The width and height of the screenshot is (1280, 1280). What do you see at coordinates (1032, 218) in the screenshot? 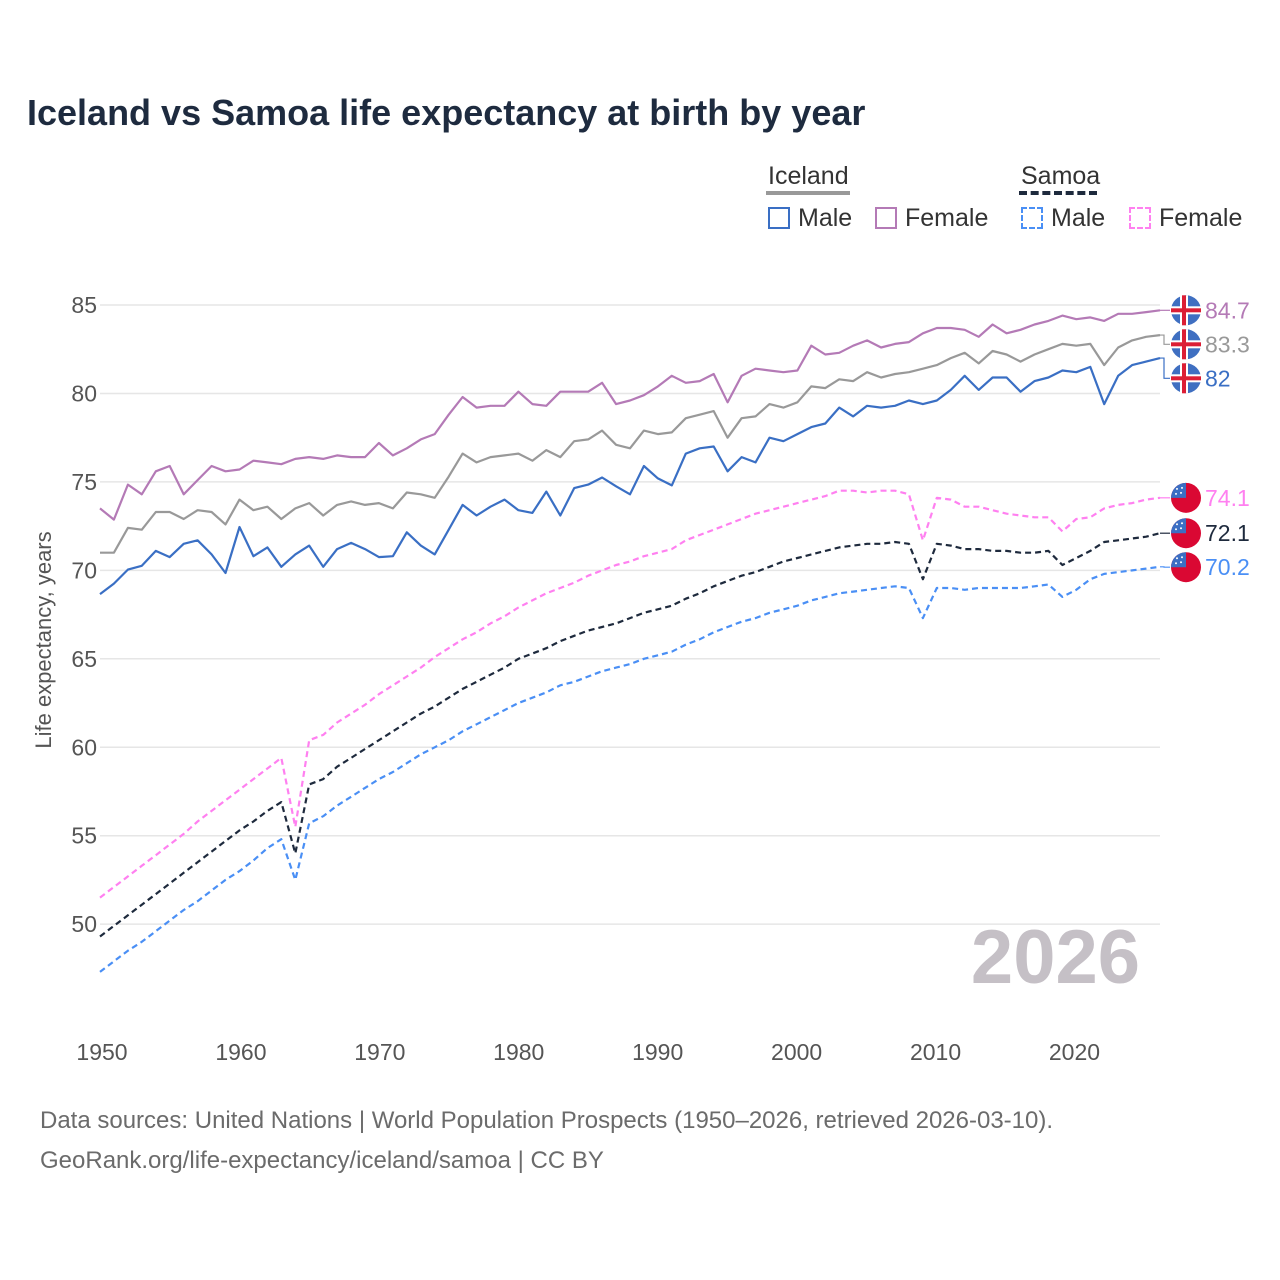
I see `legend-swatch-samoa-male` at bounding box center [1032, 218].